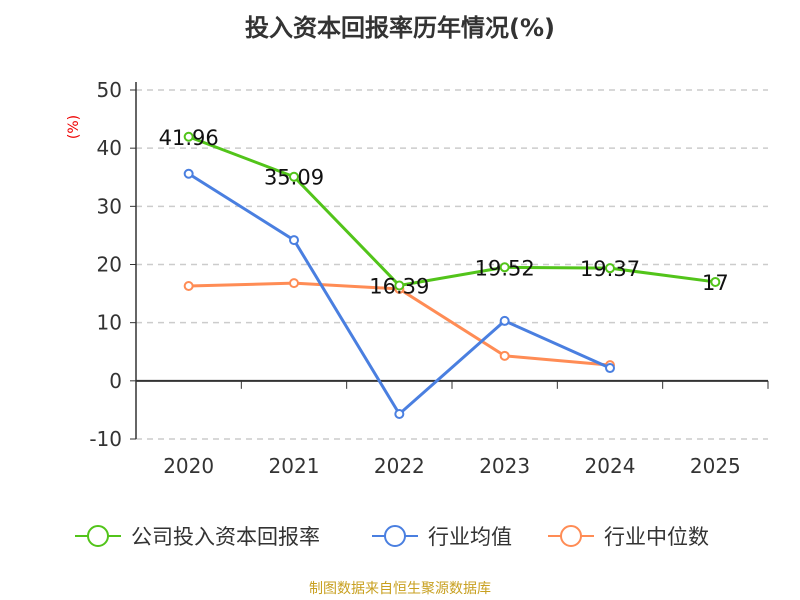 This screenshot has width=800, height=600. I want to click on y-tick-label: 20, so click(109, 265).